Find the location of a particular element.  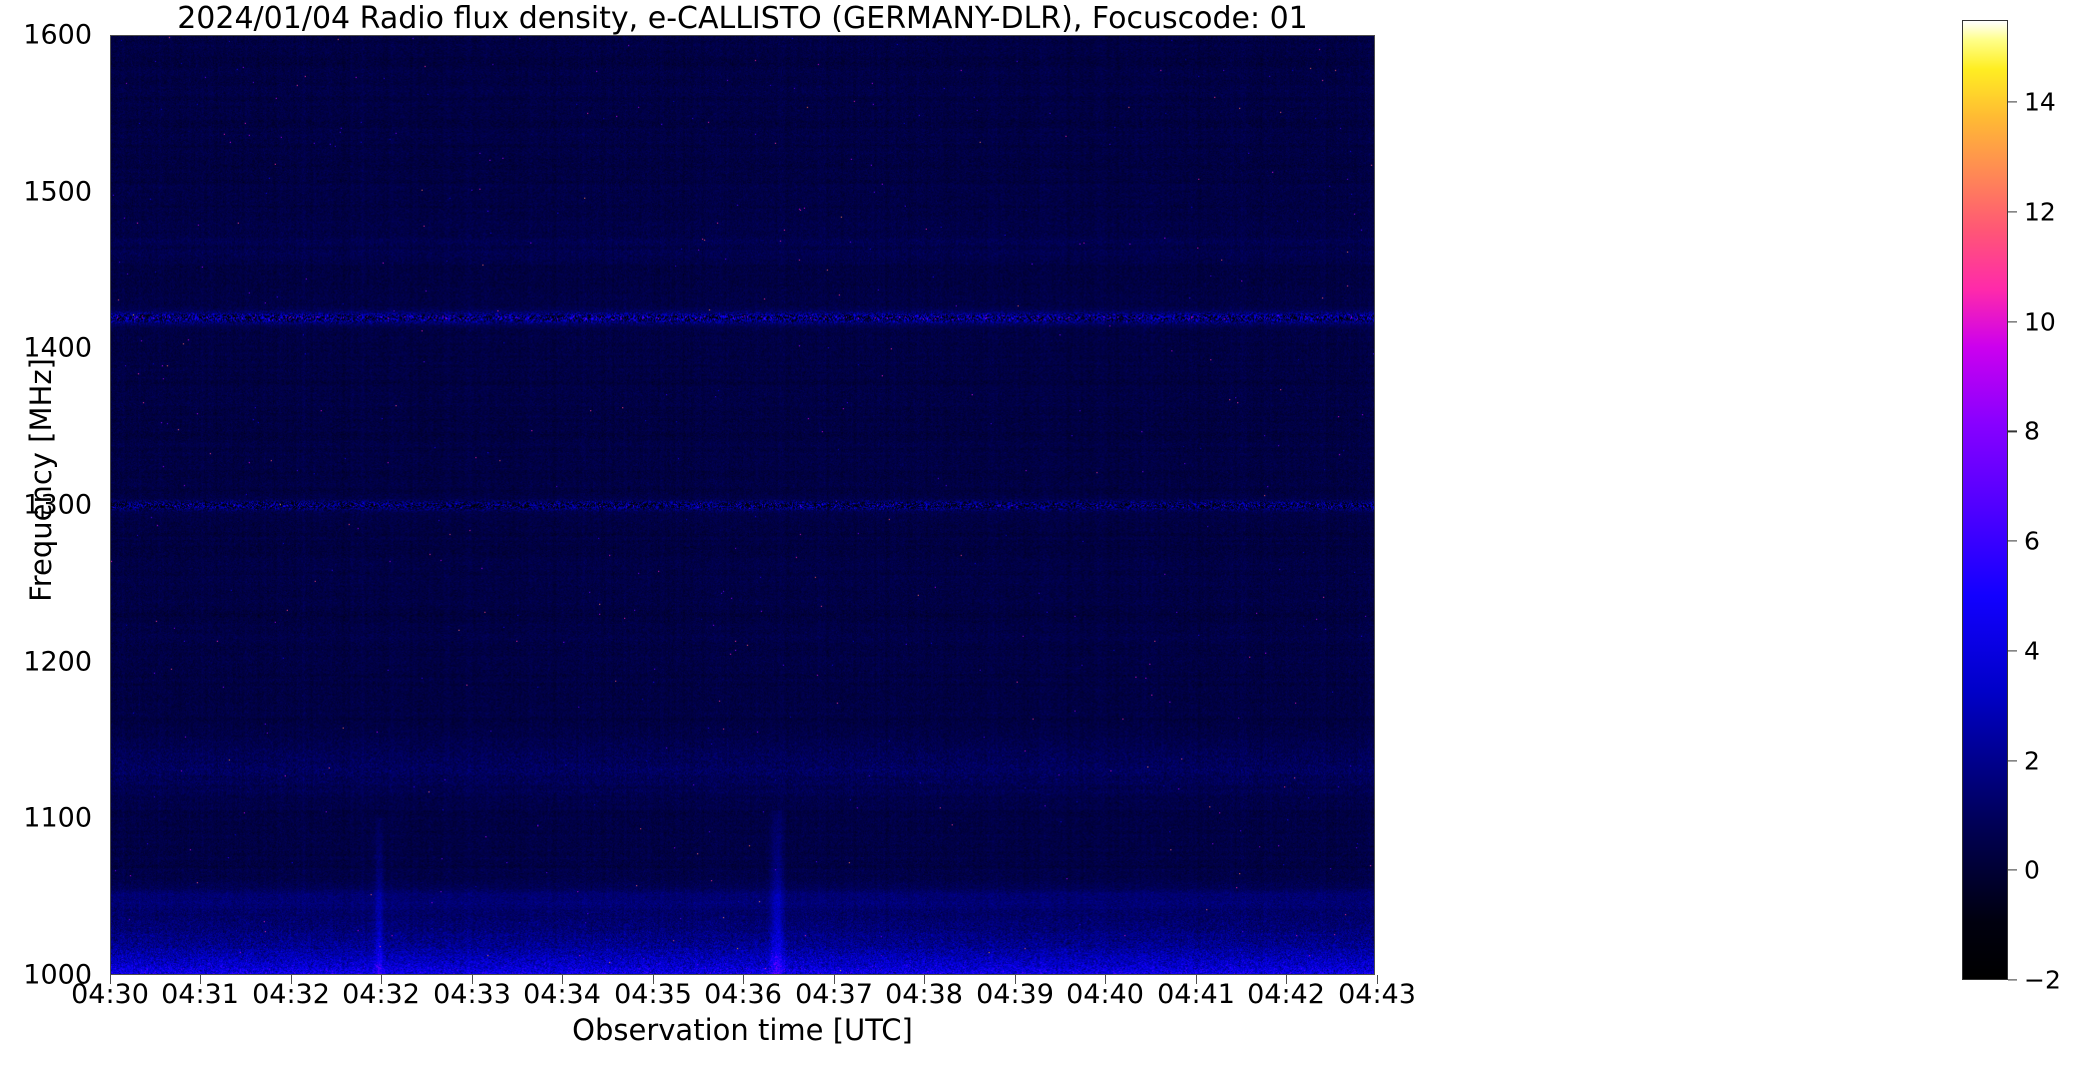

colorbar-gradient is located at coordinates (1985, 500).